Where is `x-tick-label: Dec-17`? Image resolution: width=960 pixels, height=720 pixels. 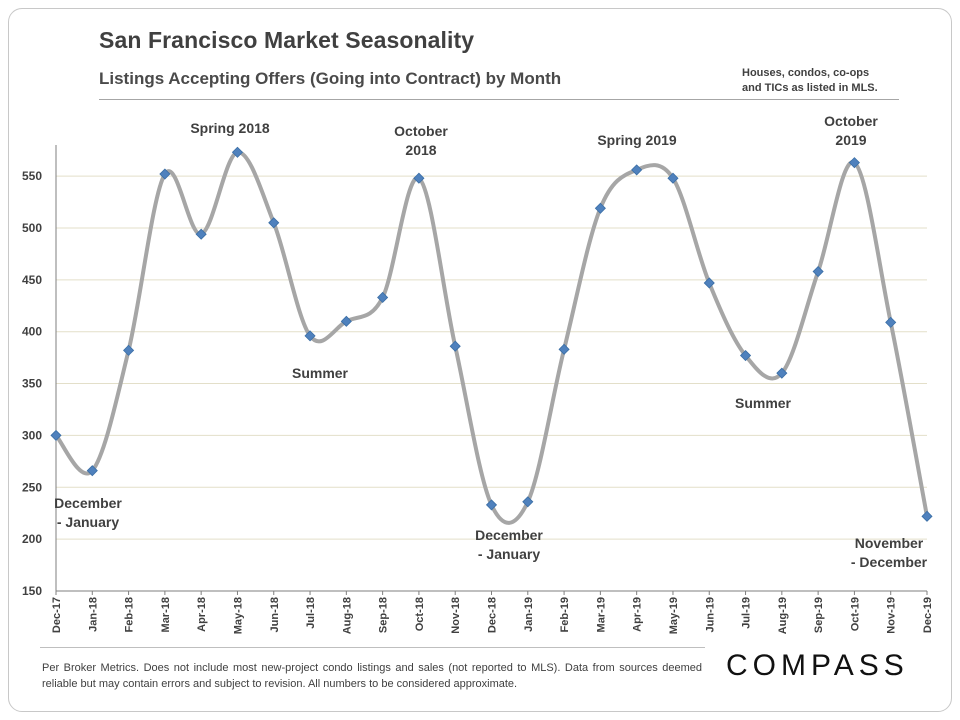 x-tick-label: Dec-17 is located at coordinates (57, 615).